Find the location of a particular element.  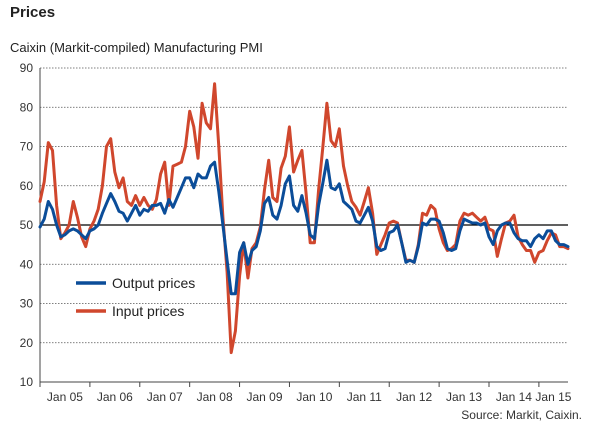

y-tick-label: 90 is located at coordinates (27, 68).